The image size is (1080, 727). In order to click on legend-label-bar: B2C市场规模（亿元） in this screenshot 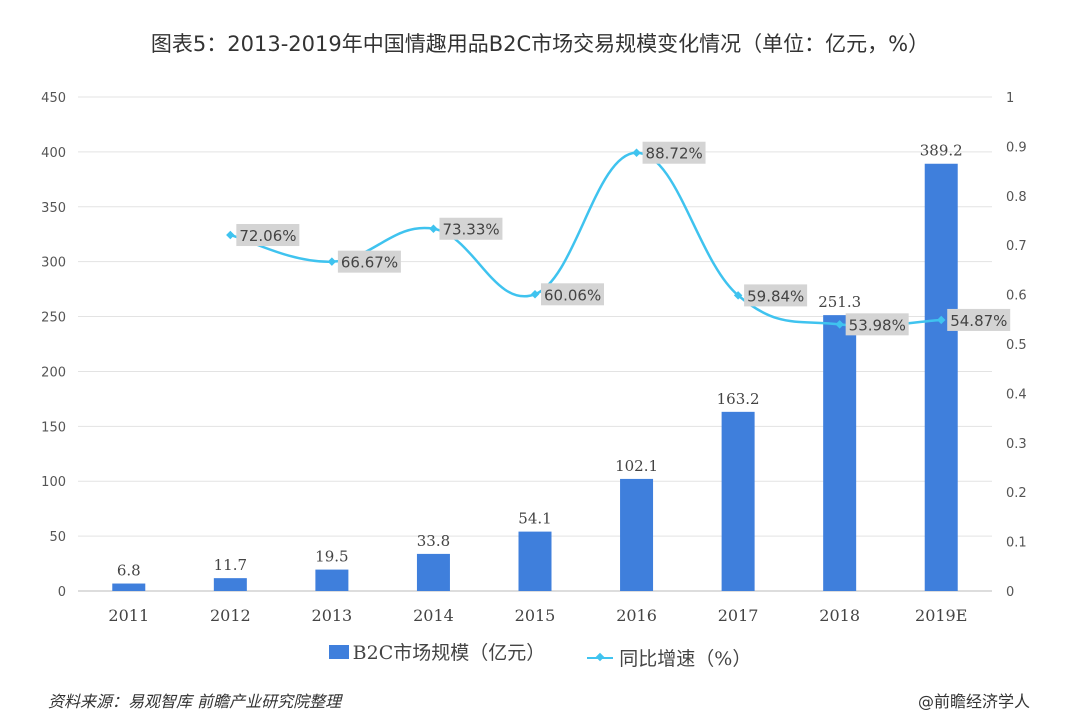, I will do `click(449, 653)`.